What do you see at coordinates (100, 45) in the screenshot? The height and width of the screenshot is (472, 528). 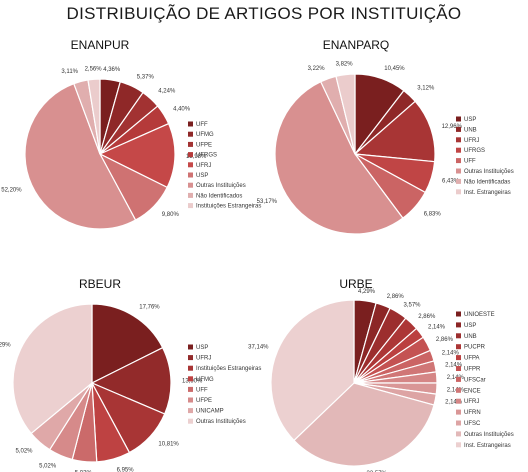 I see `chart-title-enanpur: ENANPUR` at bounding box center [100, 45].